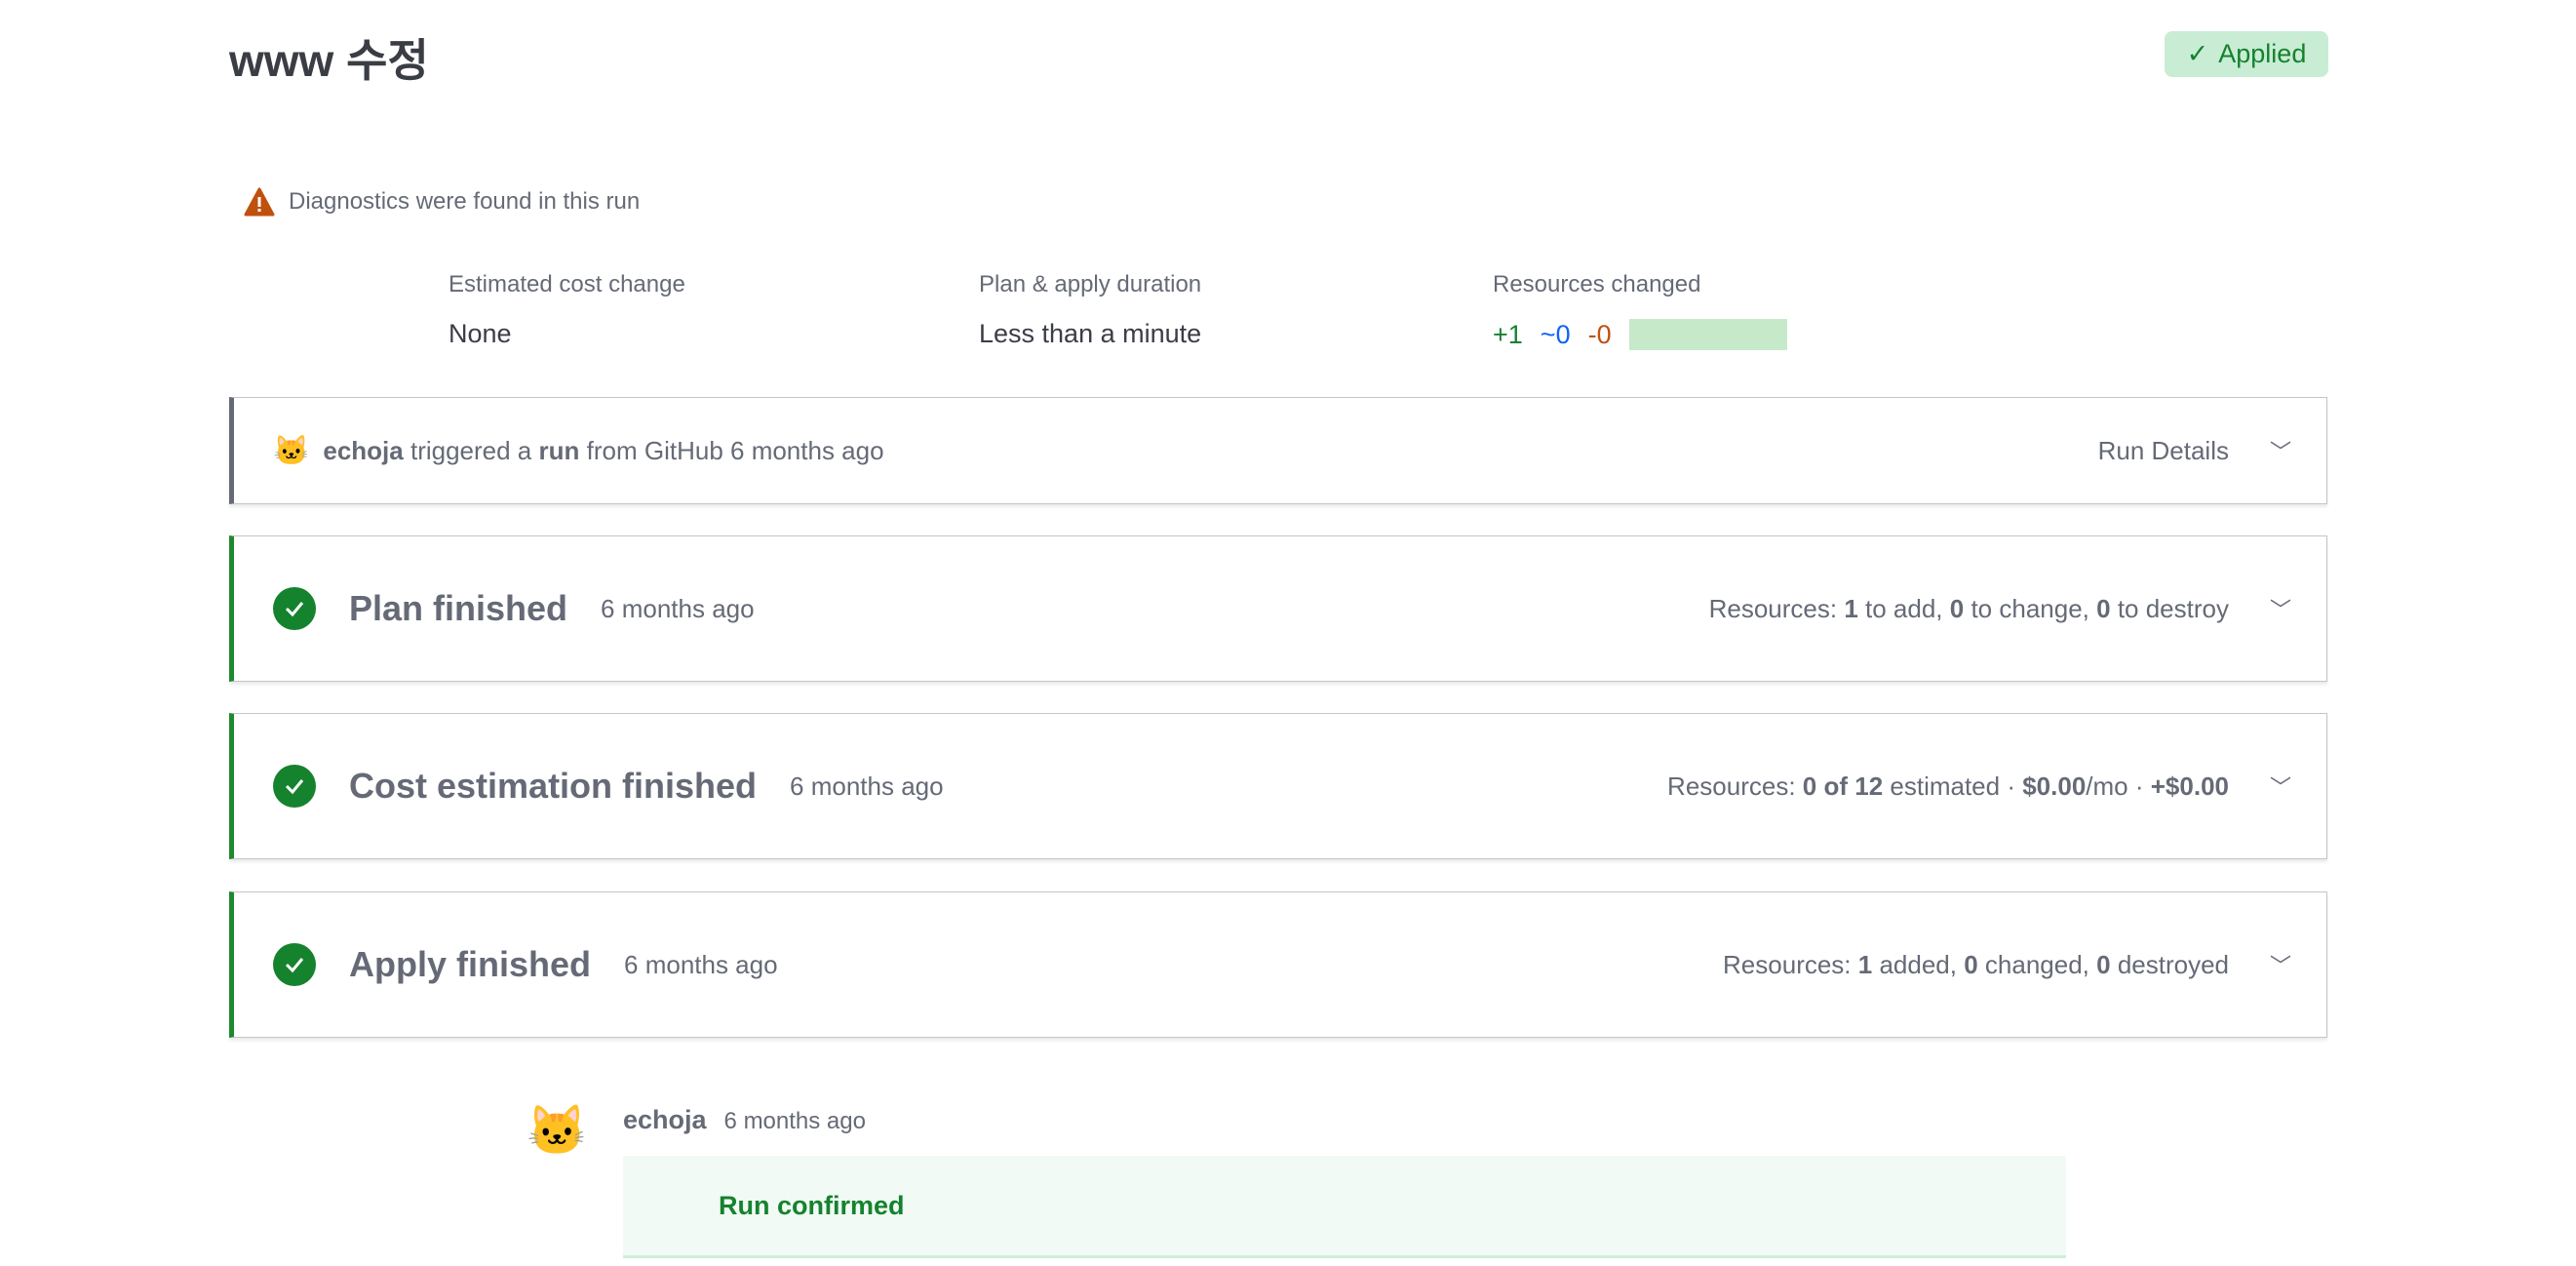 Image resolution: width=2576 pixels, height=1266 pixels. What do you see at coordinates (1090, 284) in the screenshot?
I see `duration-label: Plan & apply duration` at bounding box center [1090, 284].